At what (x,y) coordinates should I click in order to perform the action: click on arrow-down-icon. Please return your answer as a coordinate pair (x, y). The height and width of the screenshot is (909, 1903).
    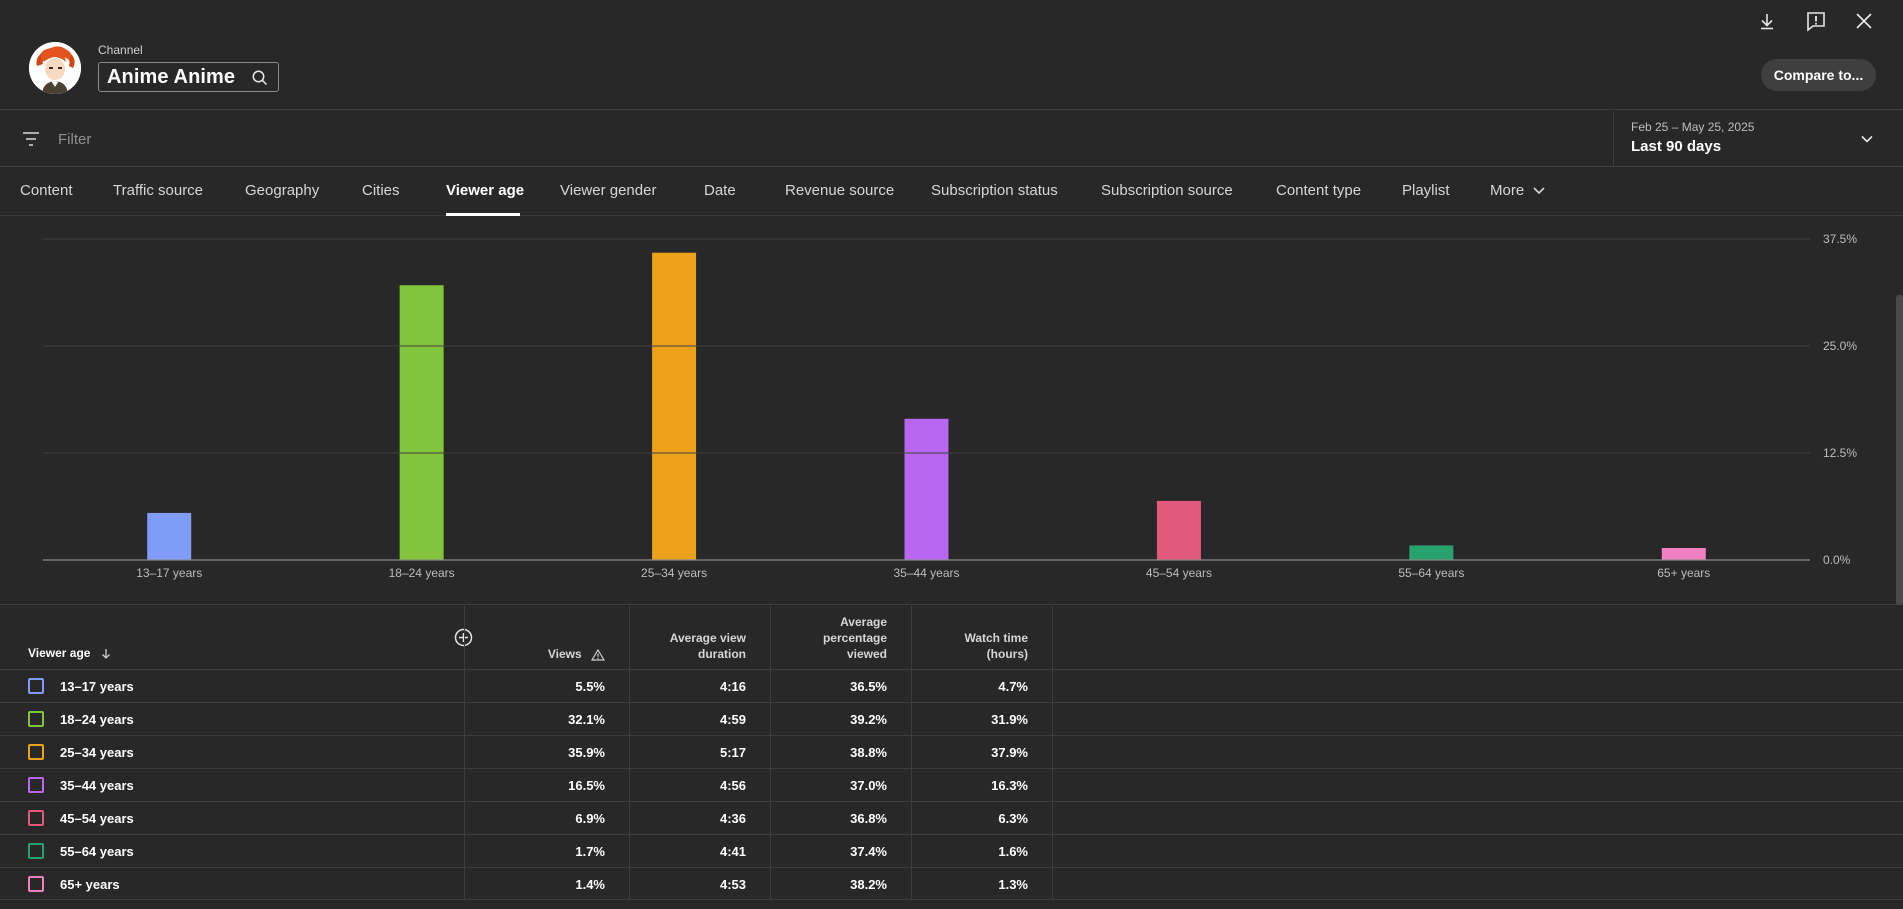
    Looking at the image, I should click on (105, 653).